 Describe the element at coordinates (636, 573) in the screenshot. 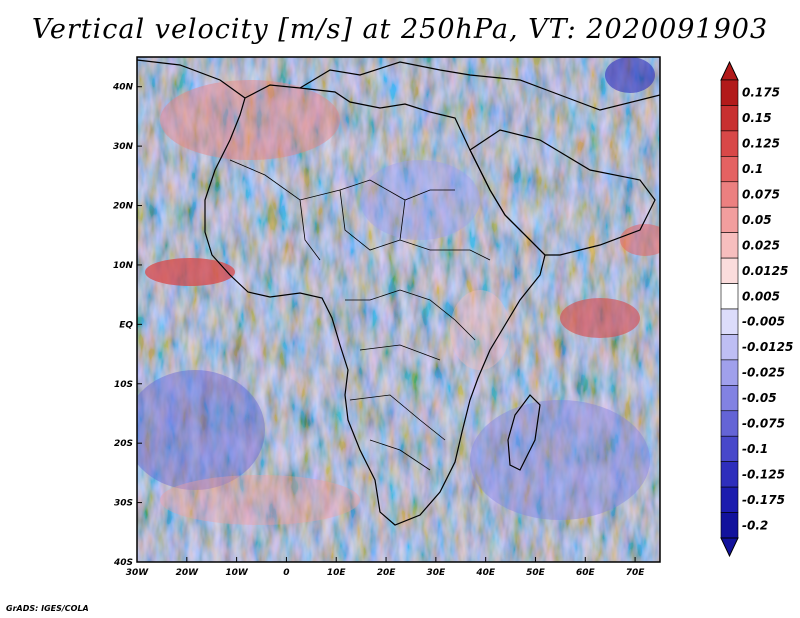

I see `lon-tick-label: 70E` at that location.